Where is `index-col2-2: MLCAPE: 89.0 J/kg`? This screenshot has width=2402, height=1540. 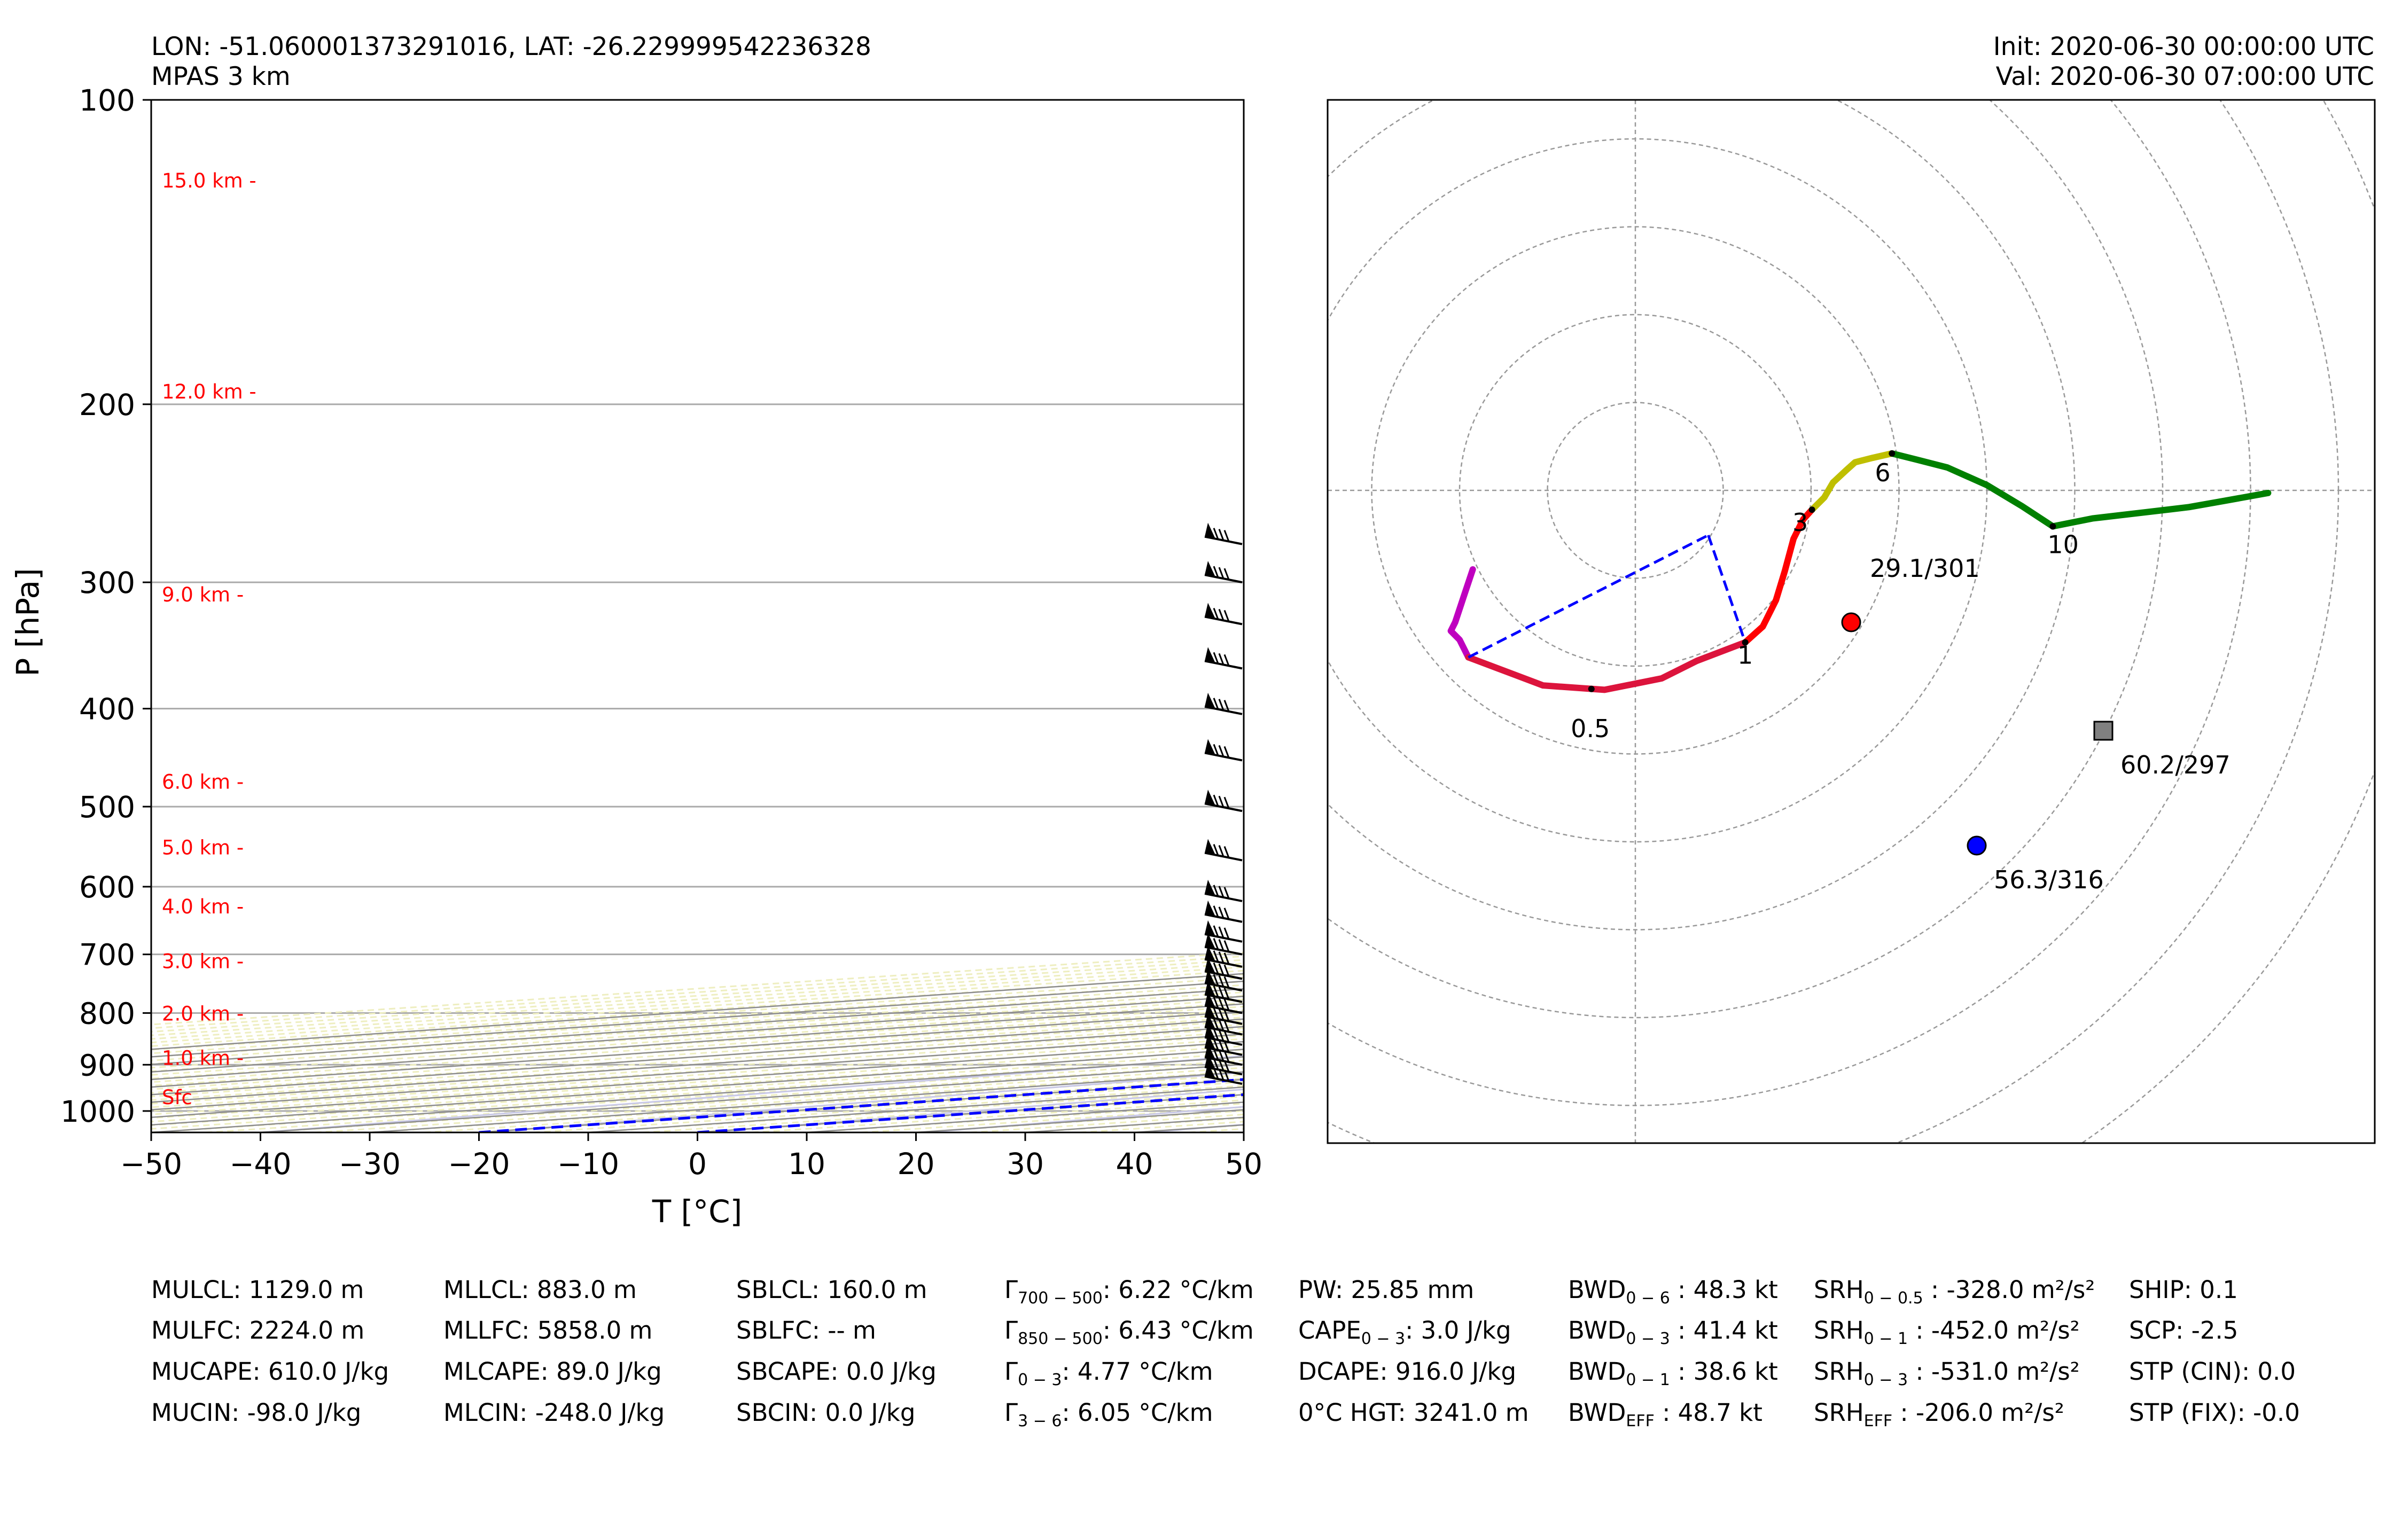
index-col2-2: MLCAPE: 89.0 J/kg is located at coordinates (552, 1371).